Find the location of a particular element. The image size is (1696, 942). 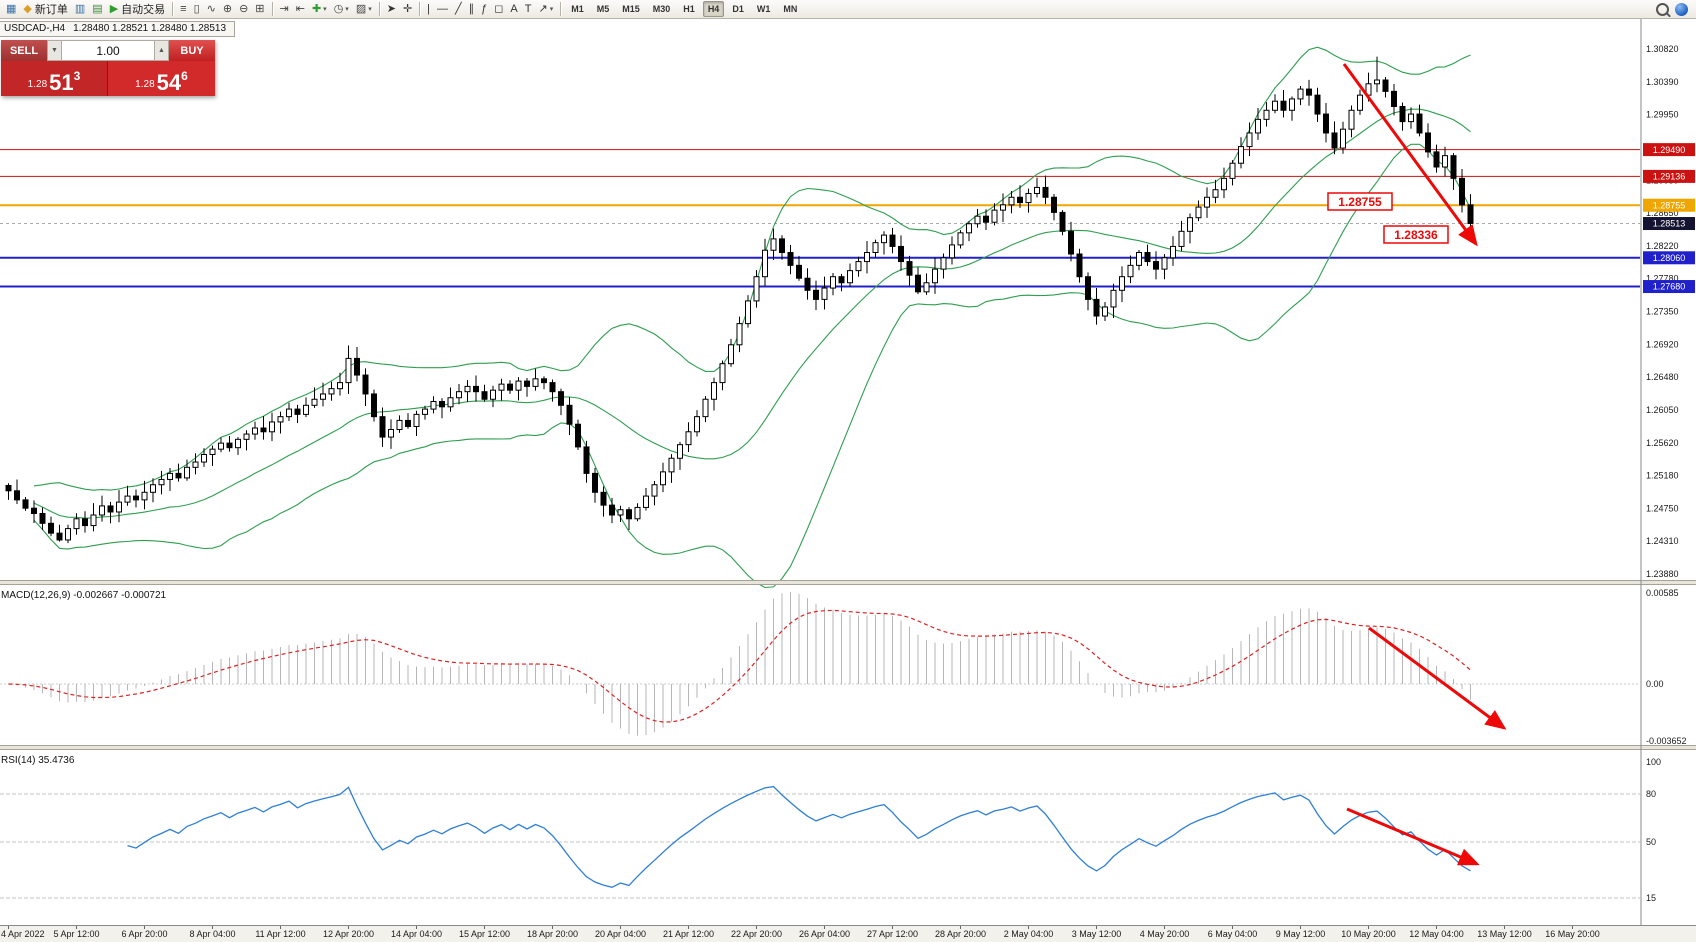

line-chart-icon: ∿ is located at coordinates (211, 8).